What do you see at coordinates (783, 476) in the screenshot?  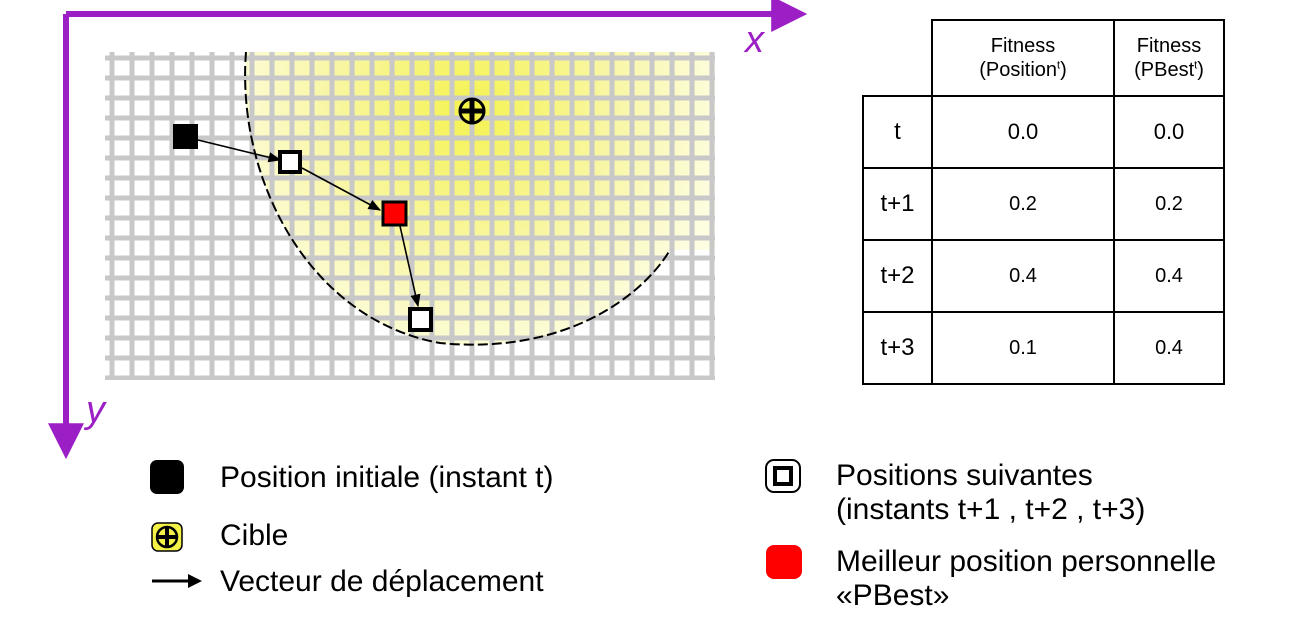 I see `legend-next-positions-icon` at bounding box center [783, 476].